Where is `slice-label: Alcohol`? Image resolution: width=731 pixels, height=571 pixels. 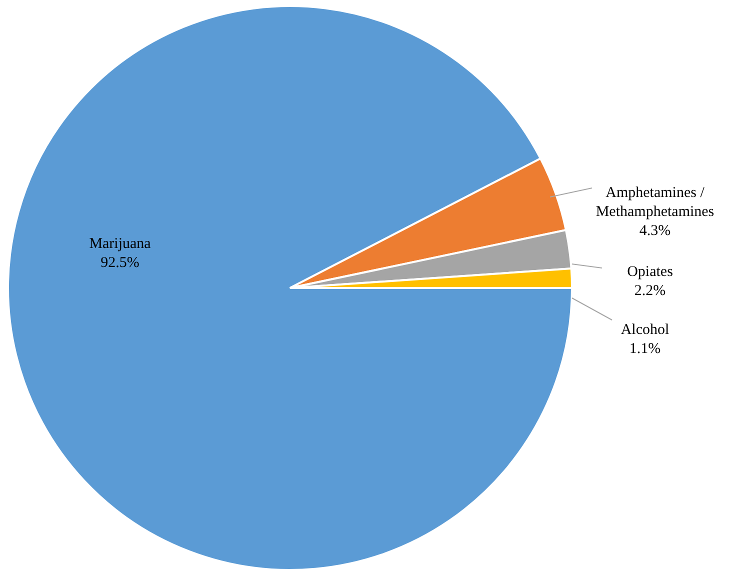
slice-label: Alcohol is located at coordinates (645, 330).